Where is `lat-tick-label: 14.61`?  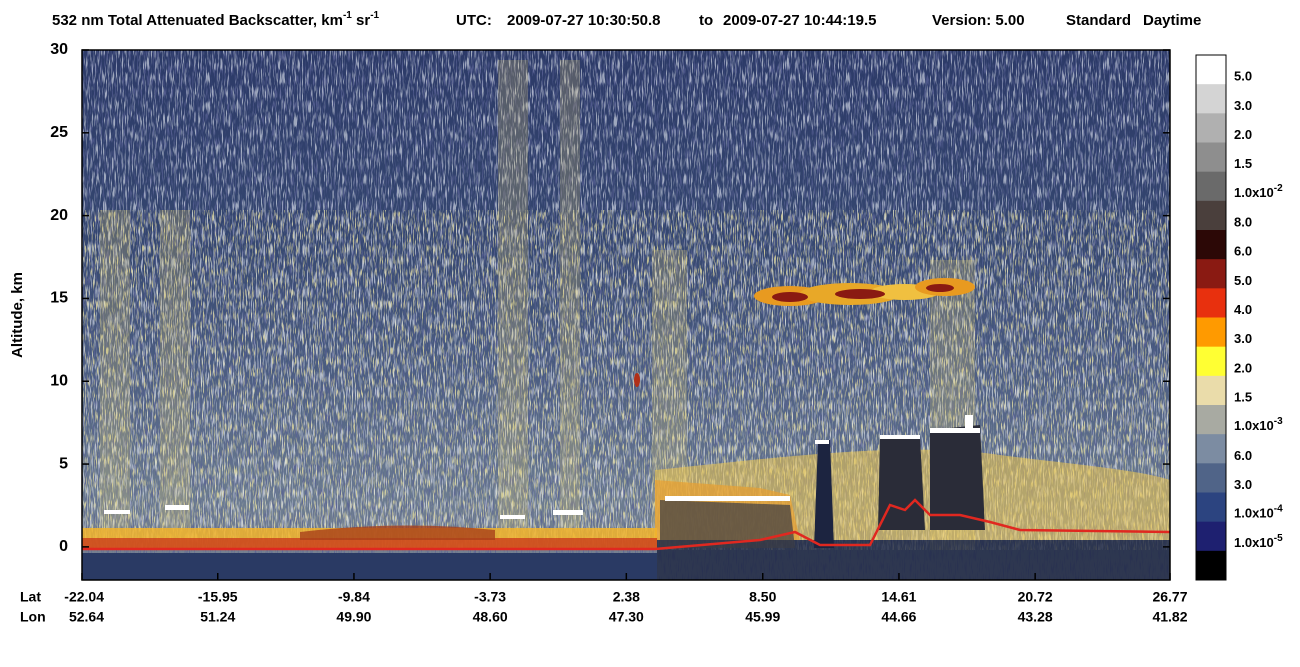 lat-tick-label: 14.61 is located at coordinates (898, 597).